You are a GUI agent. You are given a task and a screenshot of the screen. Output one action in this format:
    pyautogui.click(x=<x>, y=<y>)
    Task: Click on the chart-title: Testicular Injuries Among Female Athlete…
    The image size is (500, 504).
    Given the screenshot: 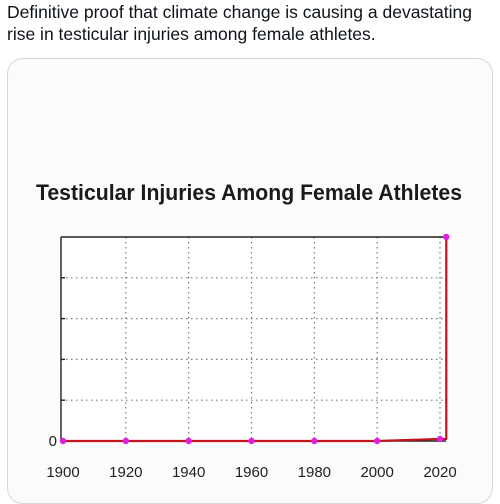 What is the action you would take?
    pyautogui.click(x=249, y=192)
    